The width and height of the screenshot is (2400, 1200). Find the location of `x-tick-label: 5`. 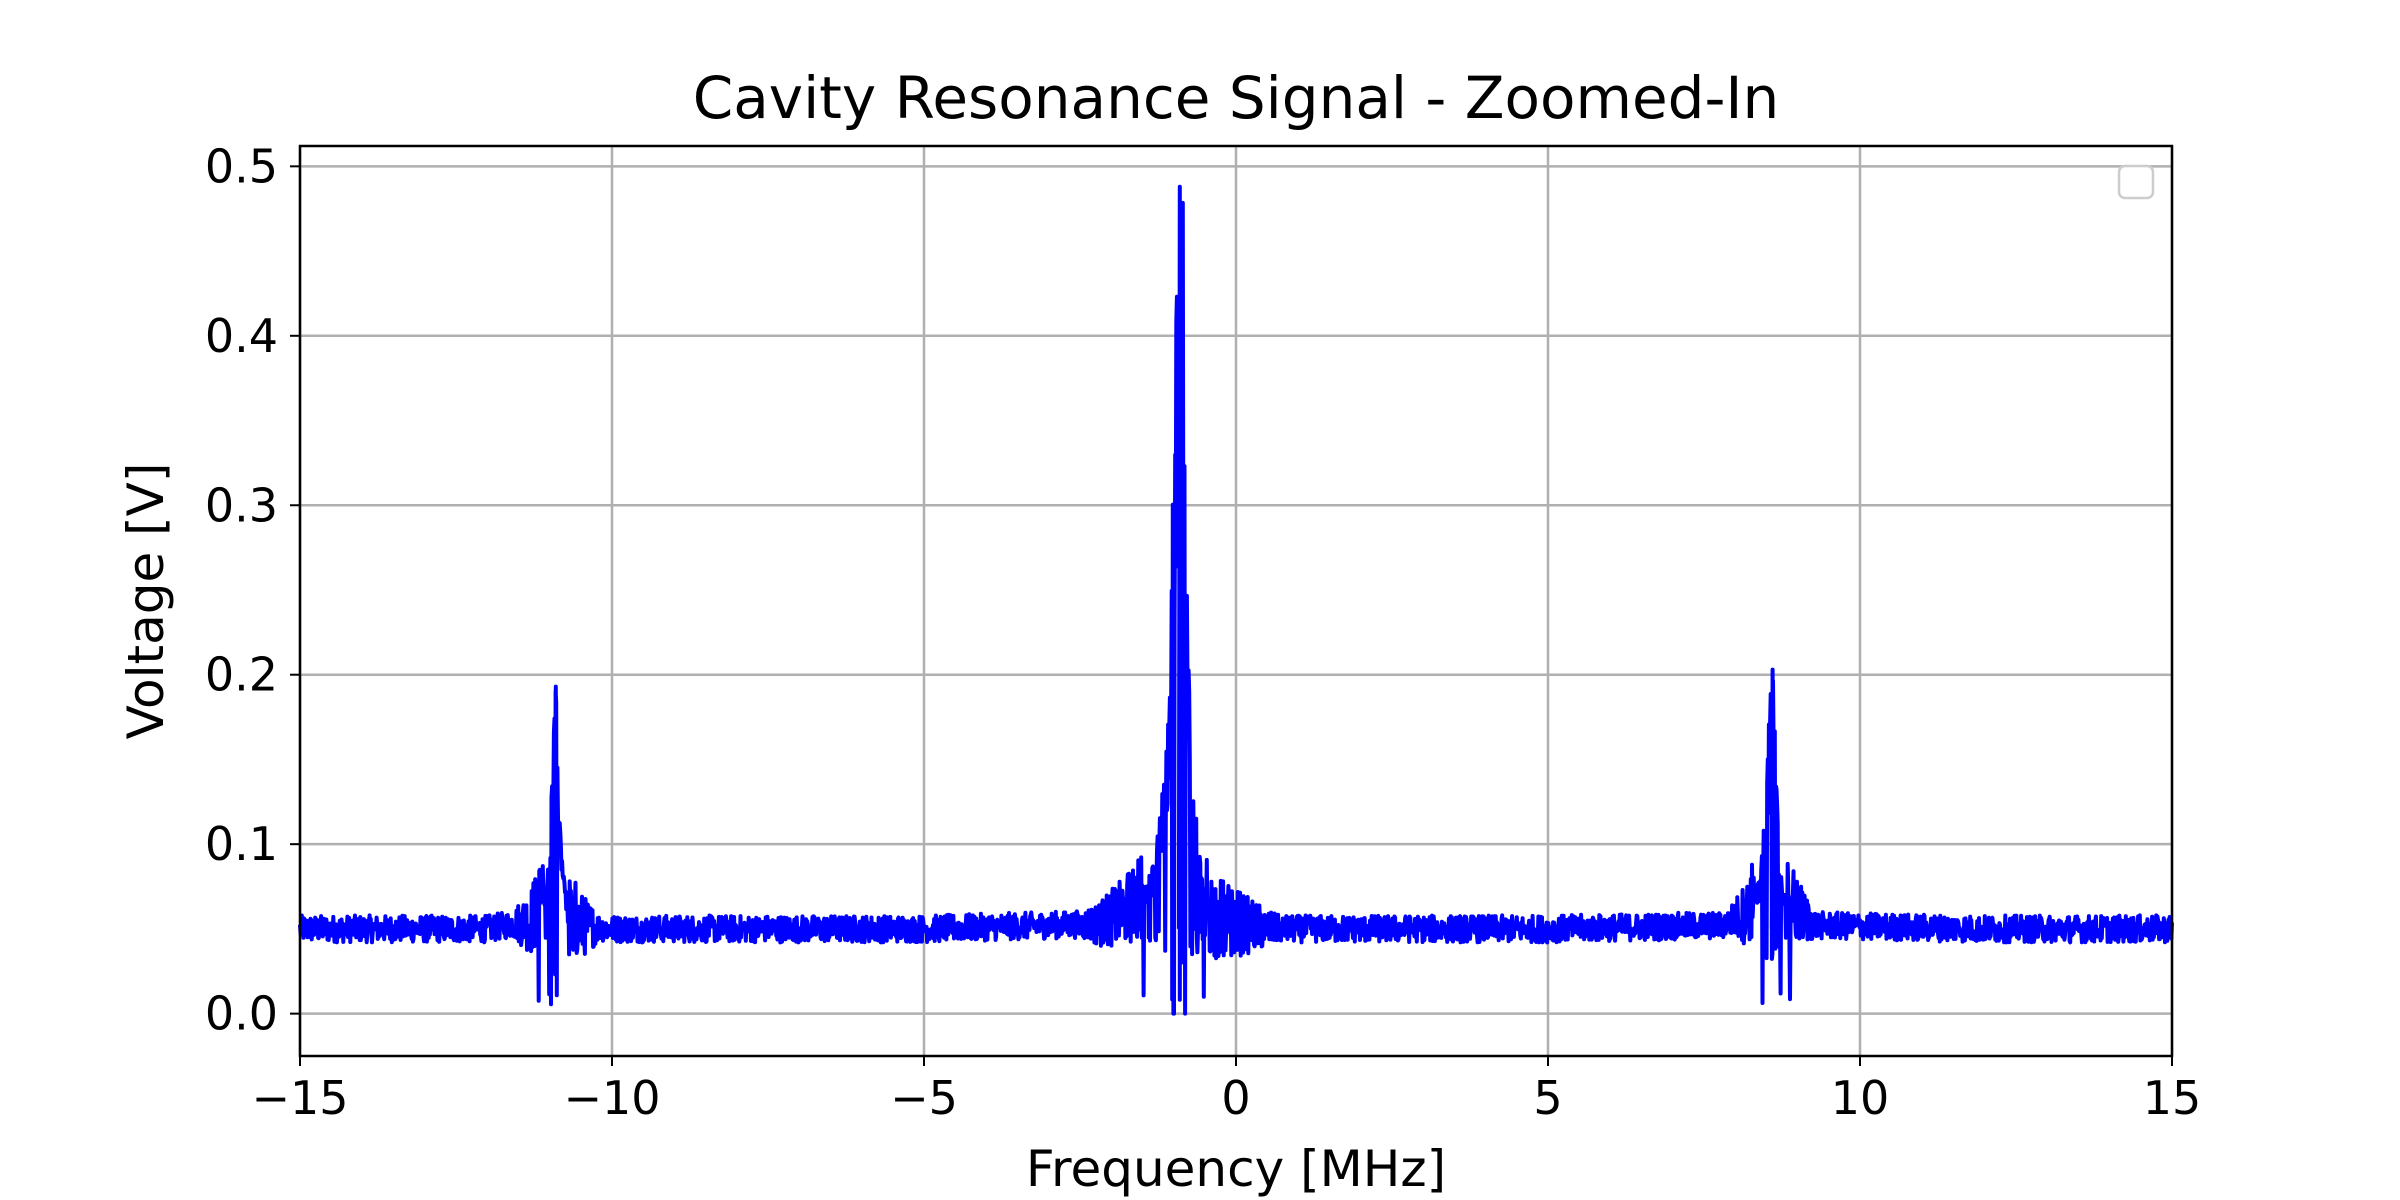

x-tick-label: 5 is located at coordinates (1547, 1098).